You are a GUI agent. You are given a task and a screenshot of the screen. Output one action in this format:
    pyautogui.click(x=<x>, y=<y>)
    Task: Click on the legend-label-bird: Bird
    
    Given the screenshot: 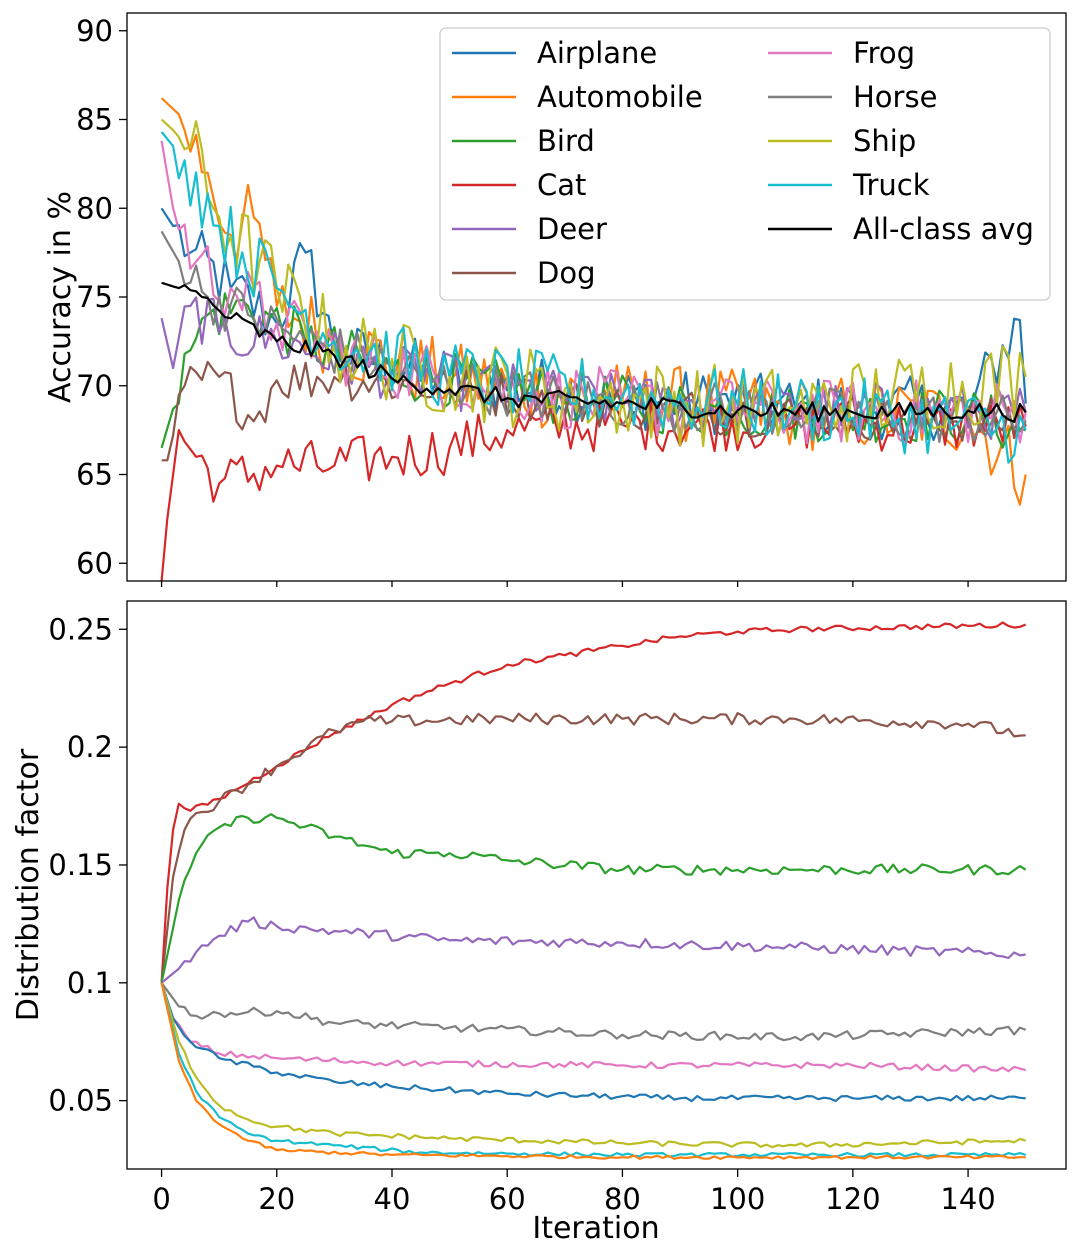 What is the action you would take?
    pyautogui.click(x=566, y=141)
    